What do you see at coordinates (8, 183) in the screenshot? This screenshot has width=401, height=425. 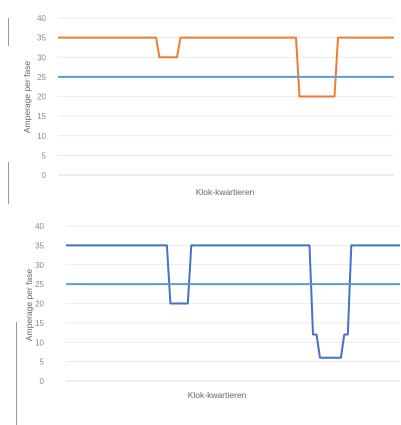 I see `left-margin-rule-middle` at bounding box center [8, 183].